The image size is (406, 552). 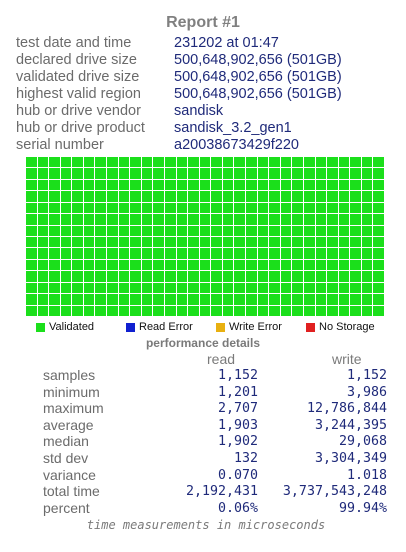 What do you see at coordinates (69, 375) in the screenshot?
I see `stat-label: samples` at bounding box center [69, 375].